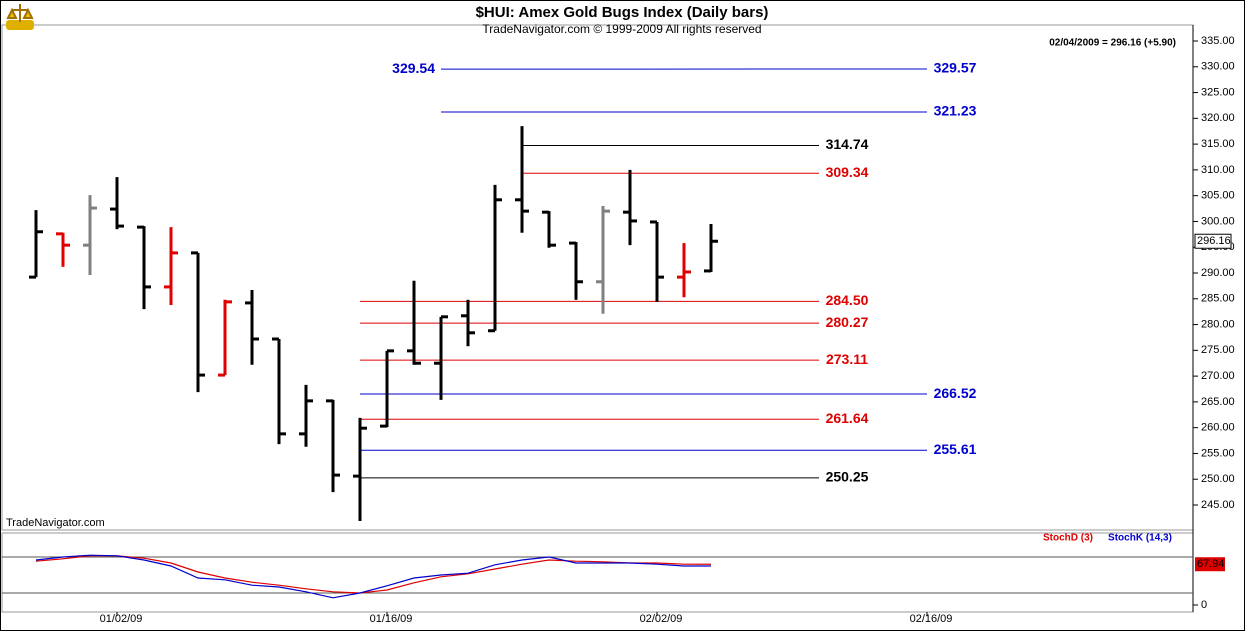 The image size is (1245, 631). Describe the element at coordinates (1218, 221) in the screenshot. I see `y-tick-label: 300.00` at that location.